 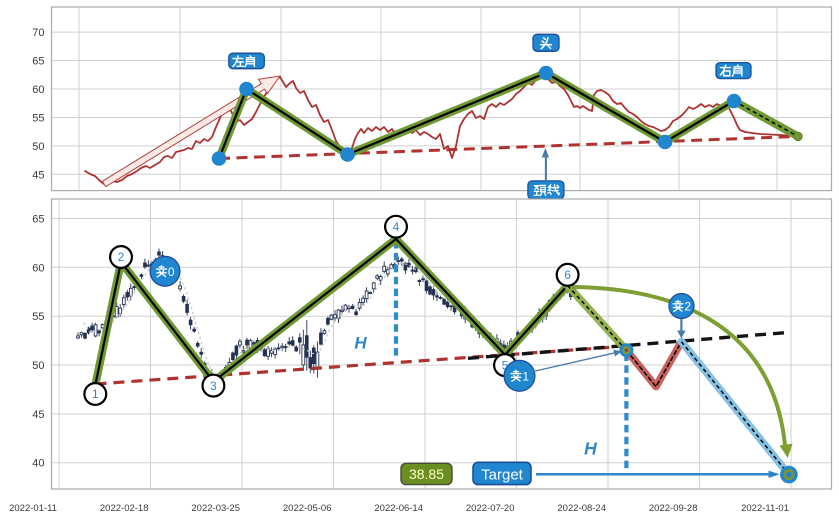 I want to click on svg-text: 3, so click(x=213, y=386).